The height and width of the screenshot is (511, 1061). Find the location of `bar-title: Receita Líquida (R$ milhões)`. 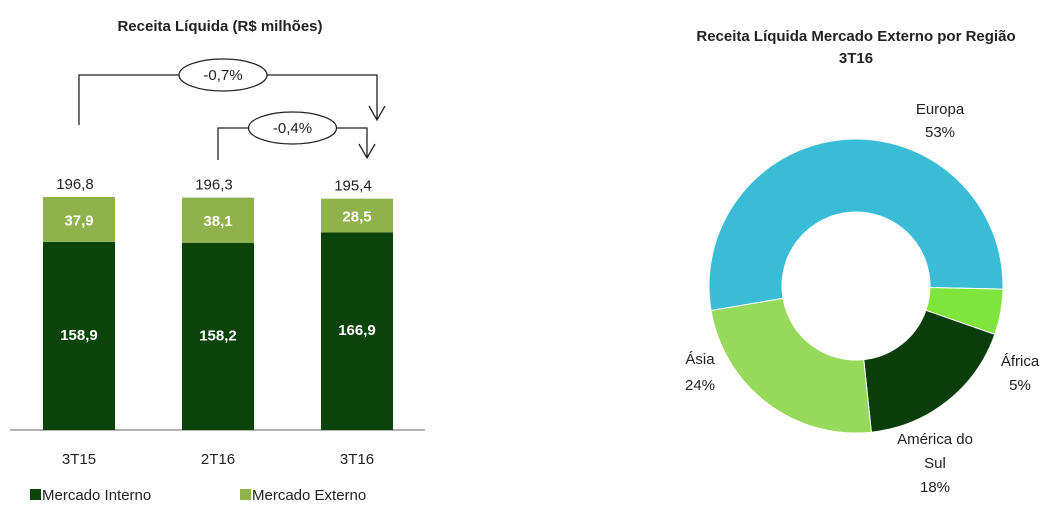

bar-title: Receita Líquida (R$ milhões) is located at coordinates (219, 26).